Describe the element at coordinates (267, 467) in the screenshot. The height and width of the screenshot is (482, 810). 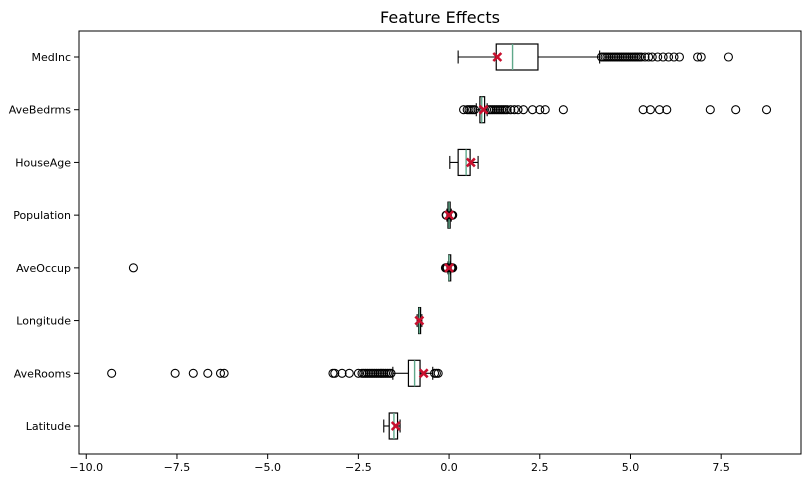
I see `x-tick-label: −5.0` at that location.